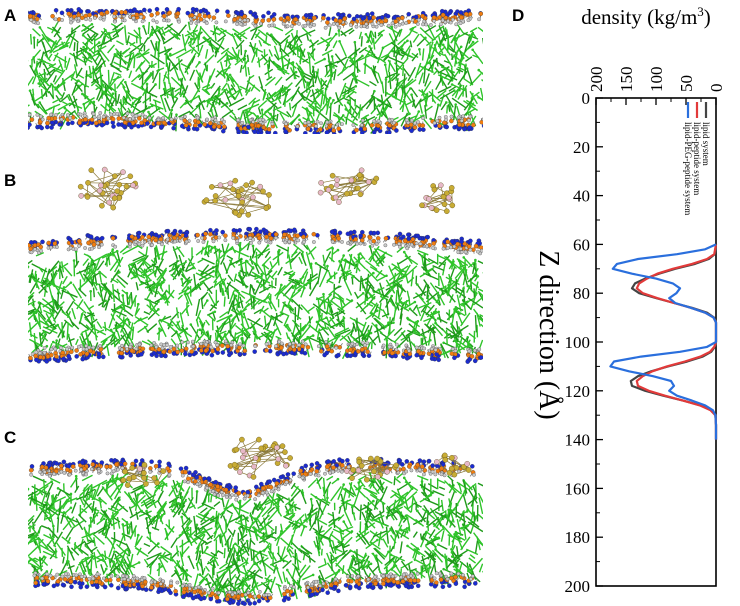 This screenshot has height=606, width=740. Describe the element at coordinates (706, 144) in the screenshot. I see `legend-entry-1: lipid system` at that location.